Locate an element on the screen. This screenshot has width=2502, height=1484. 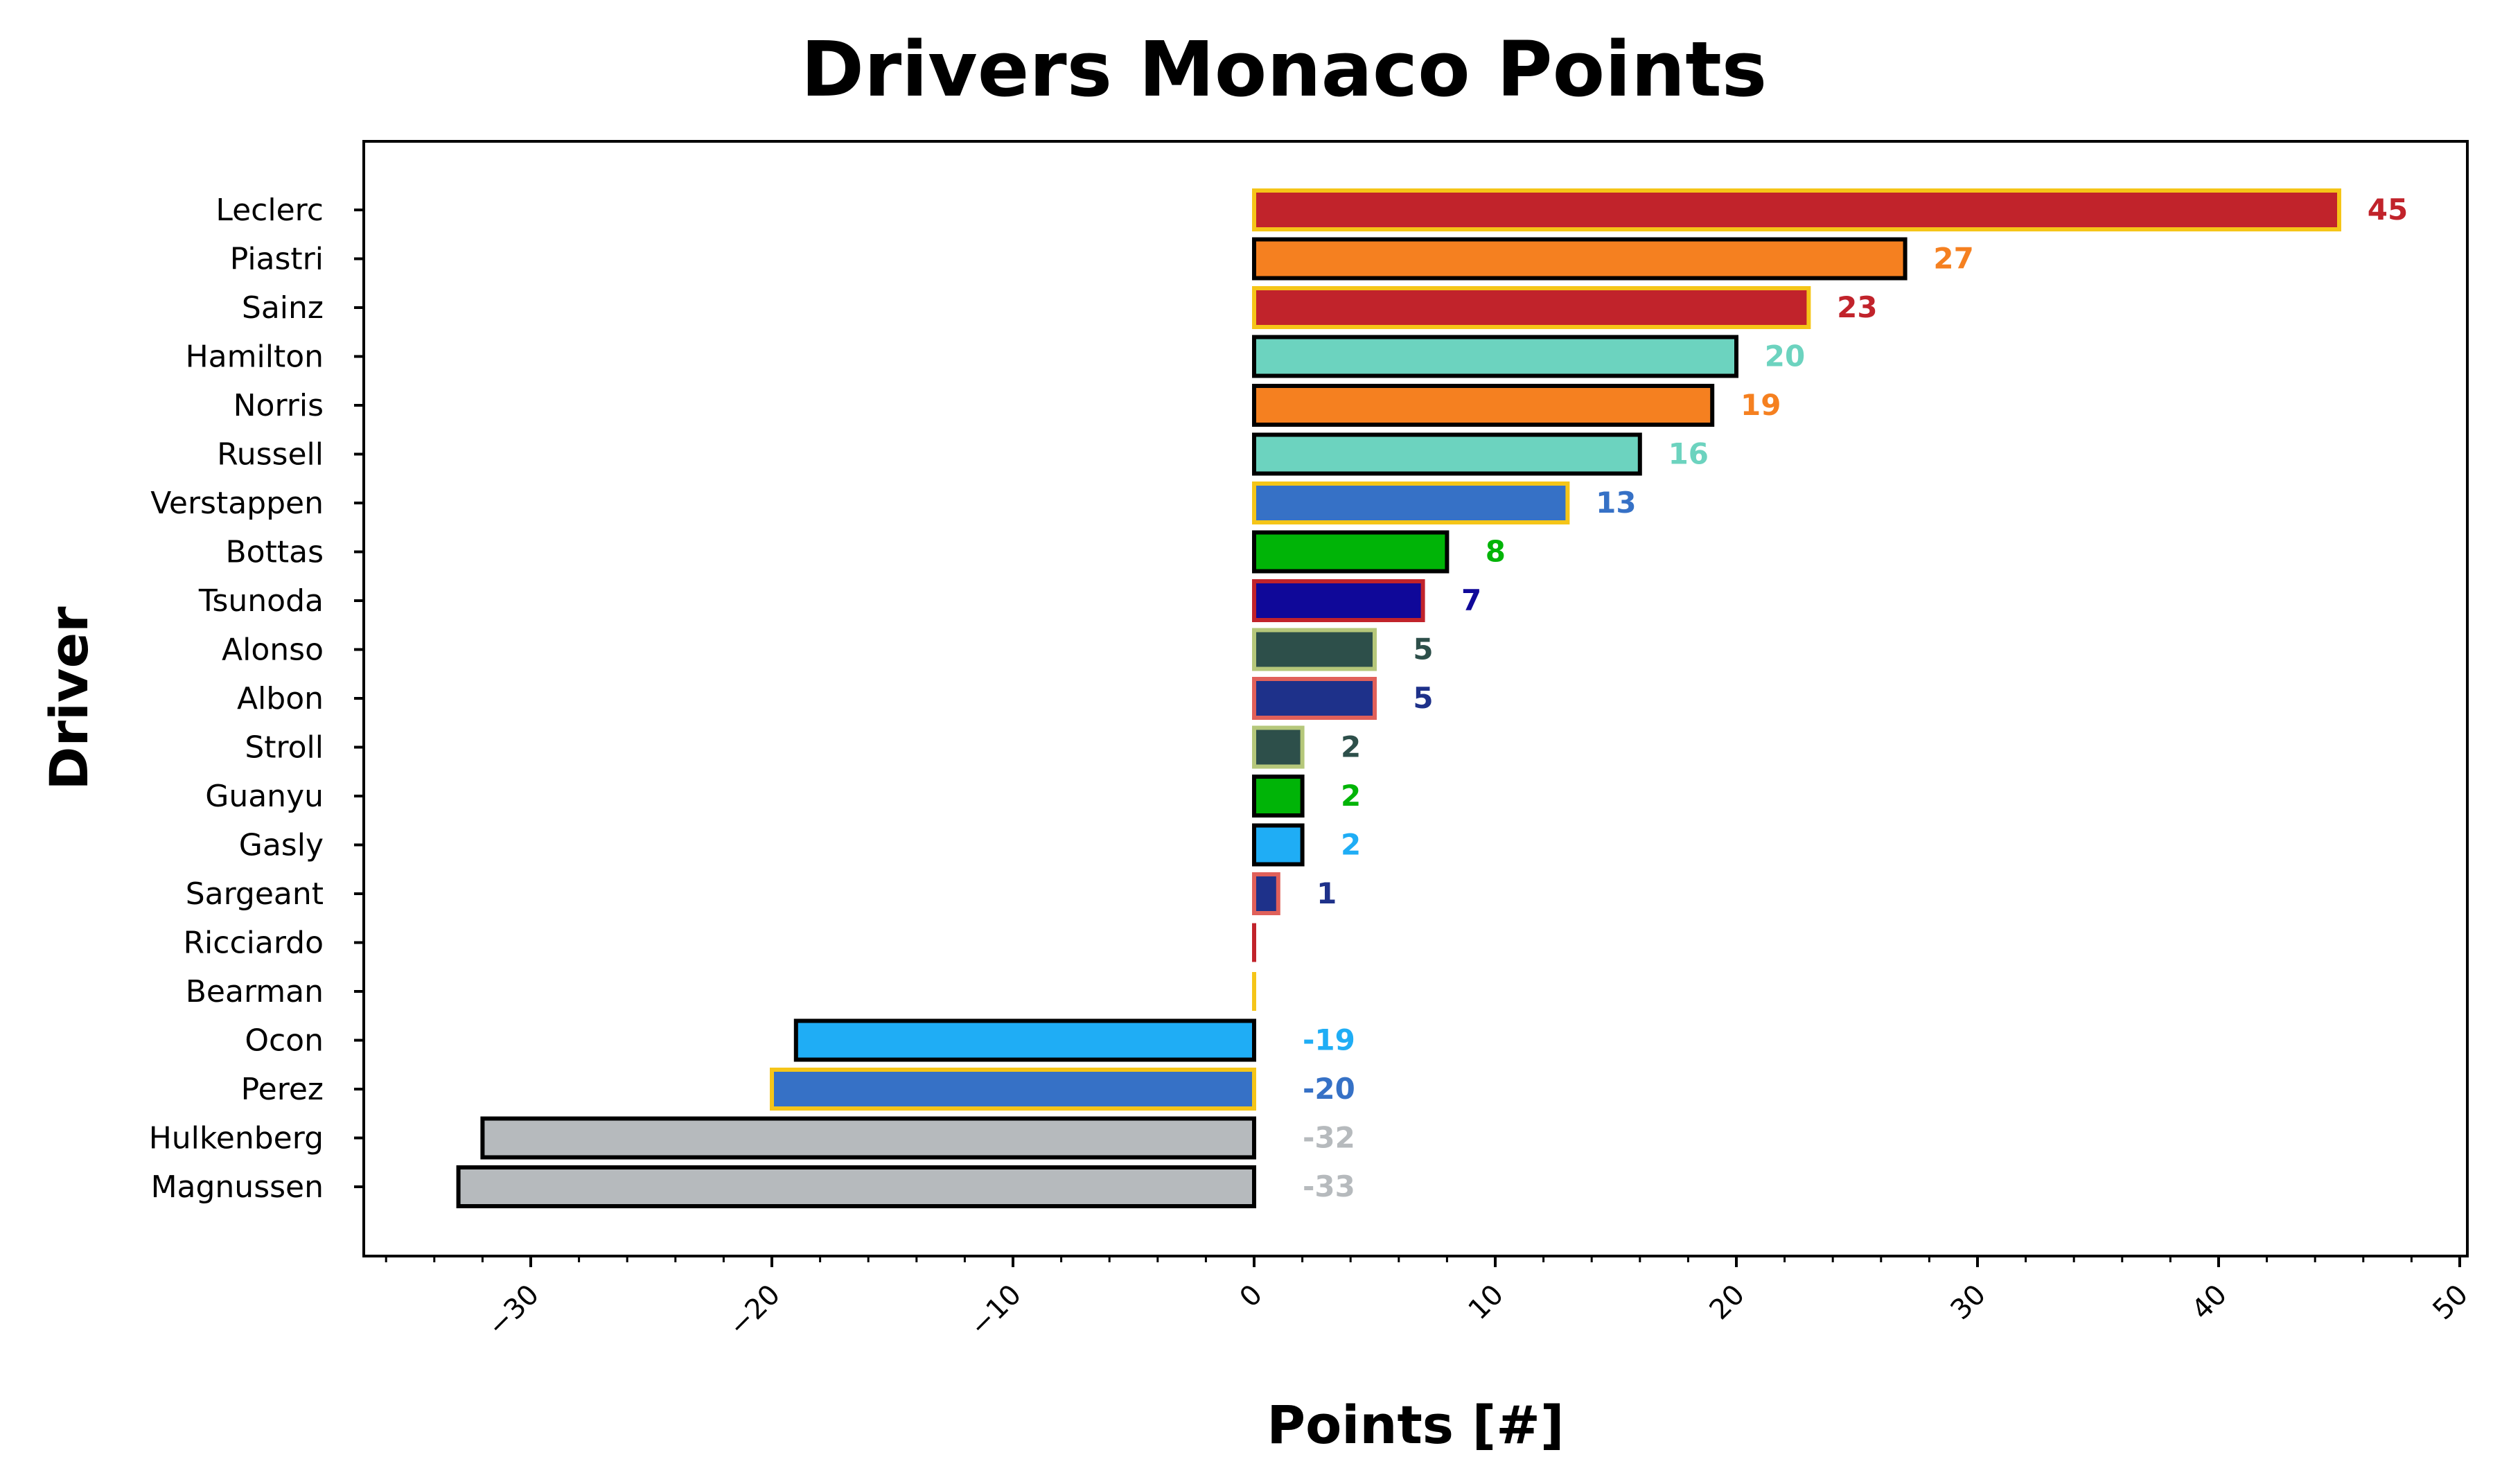
data-label-bottas: 8 is located at coordinates (1496, 552).